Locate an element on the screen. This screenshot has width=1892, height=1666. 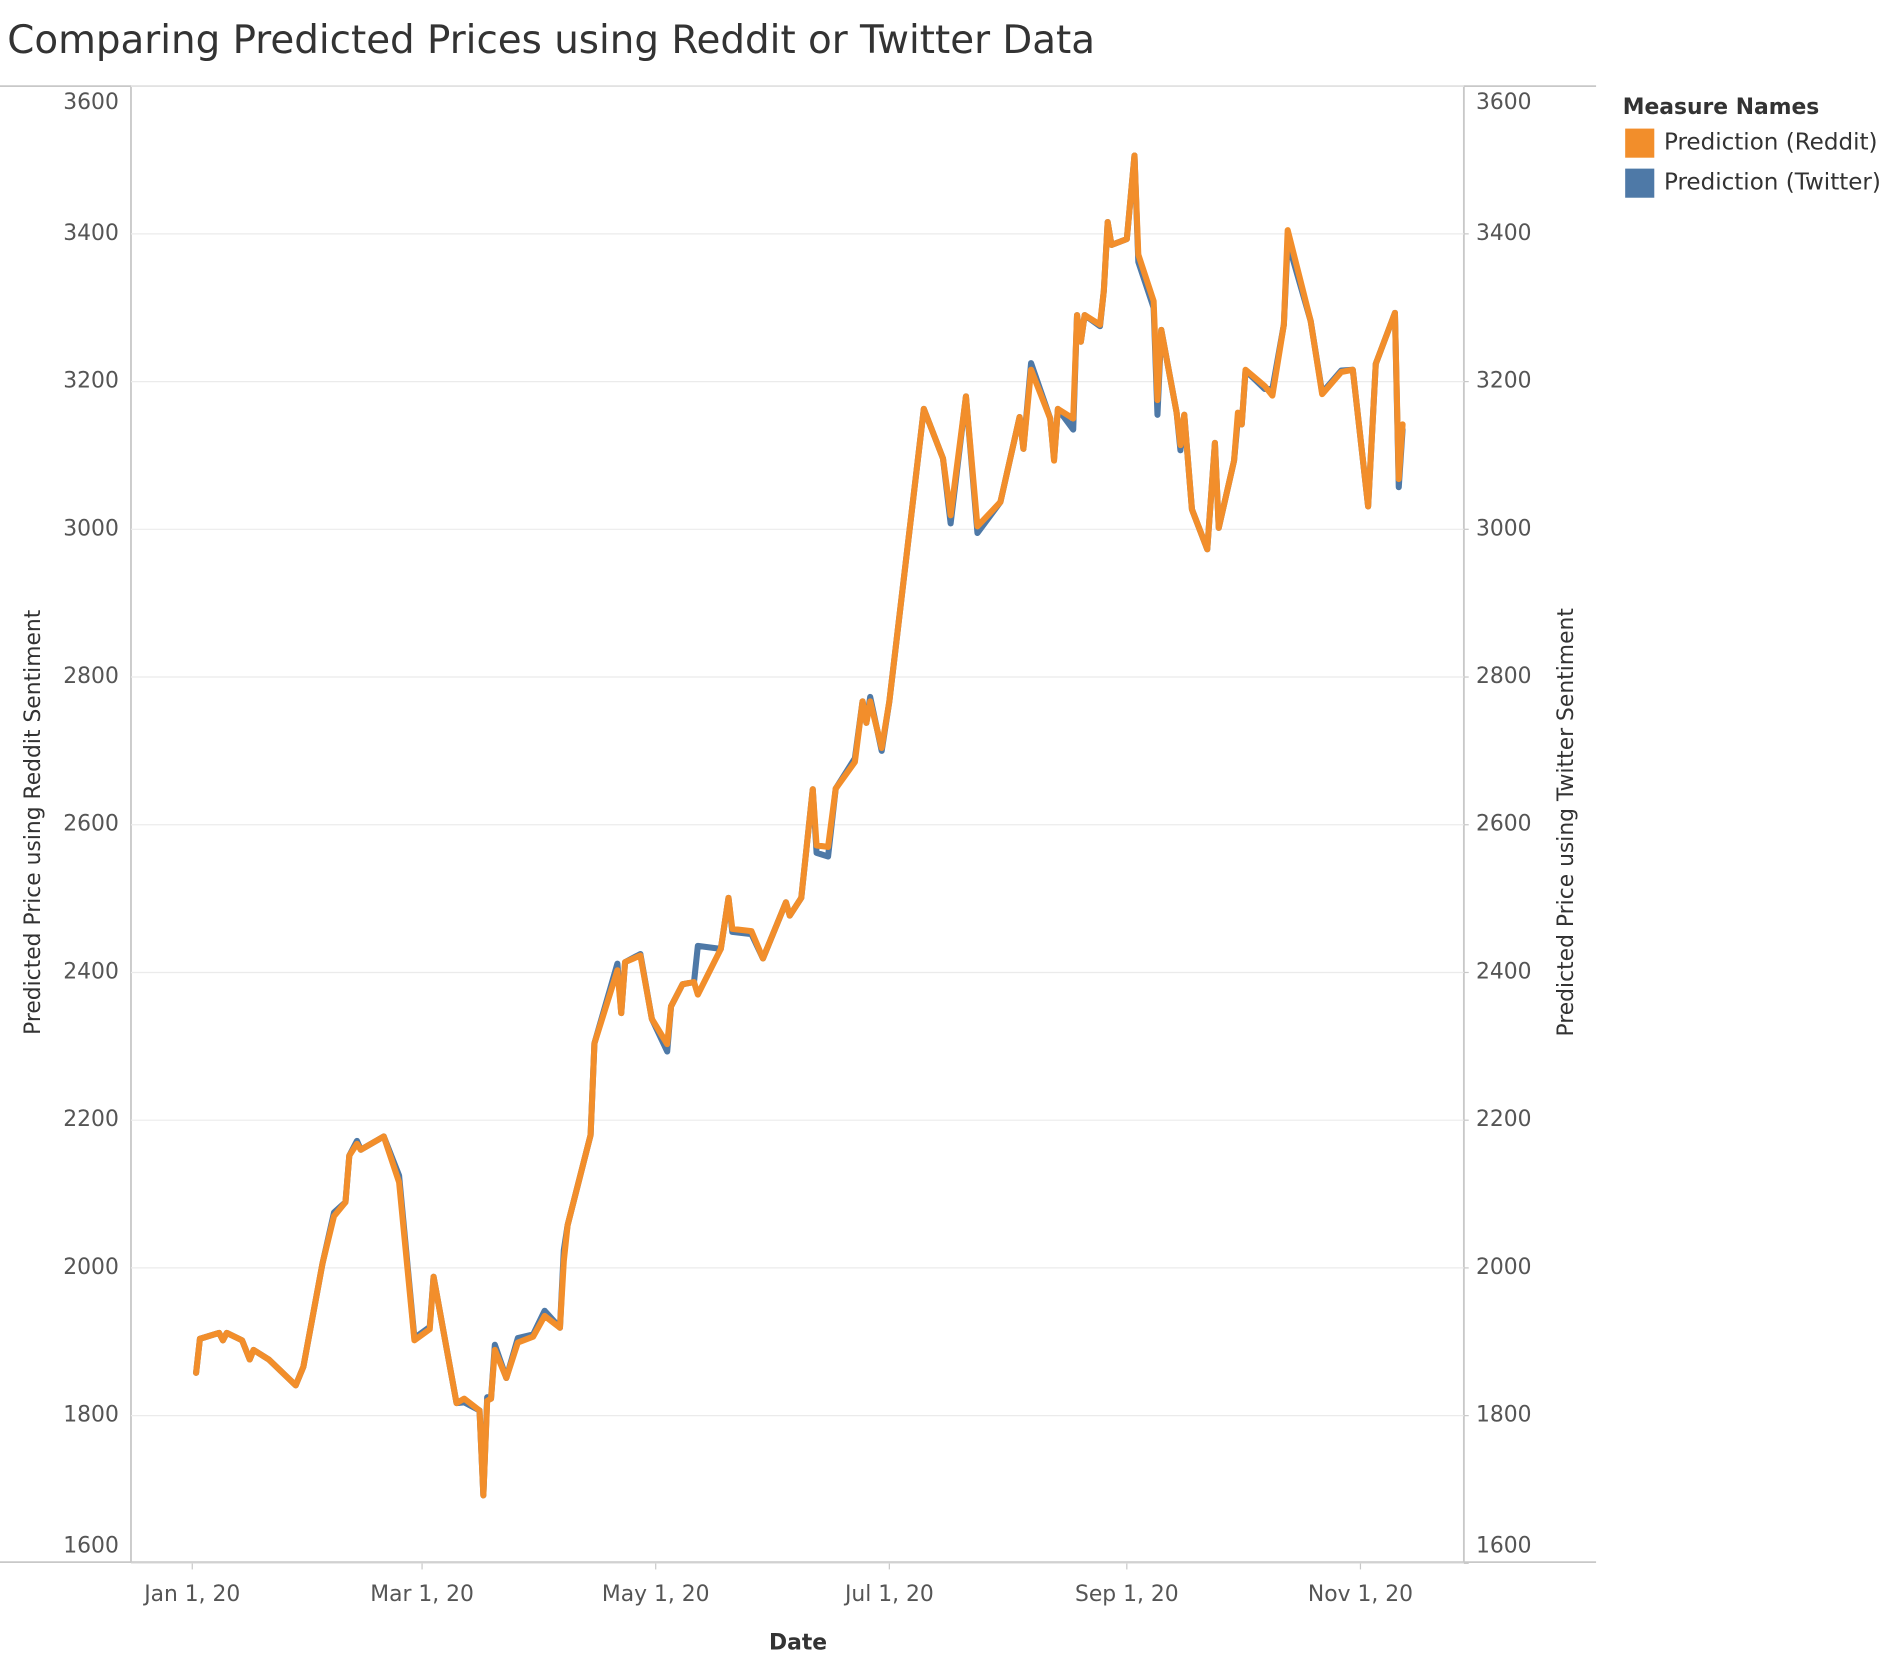
y2-tick-label: 2400 is located at coordinates (1504, 971).